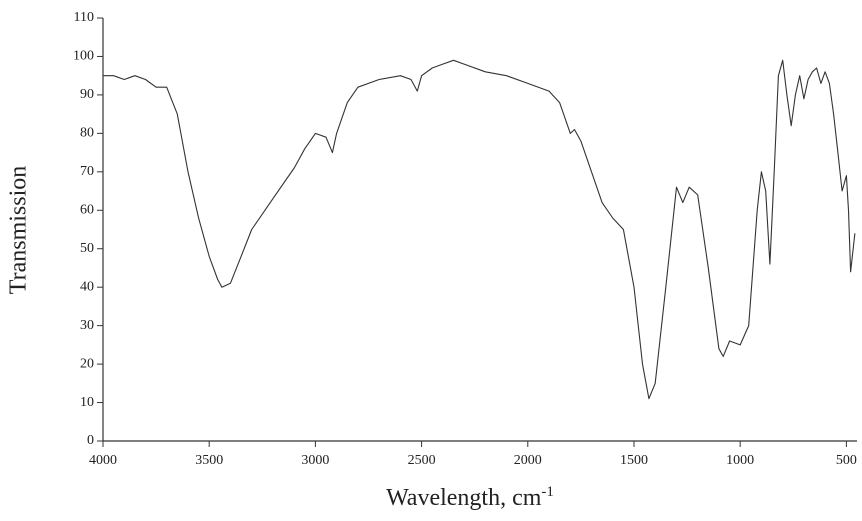 Image resolution: width=862 pixels, height=521 pixels. I want to click on x-tick-label: 2000, so click(528, 460).